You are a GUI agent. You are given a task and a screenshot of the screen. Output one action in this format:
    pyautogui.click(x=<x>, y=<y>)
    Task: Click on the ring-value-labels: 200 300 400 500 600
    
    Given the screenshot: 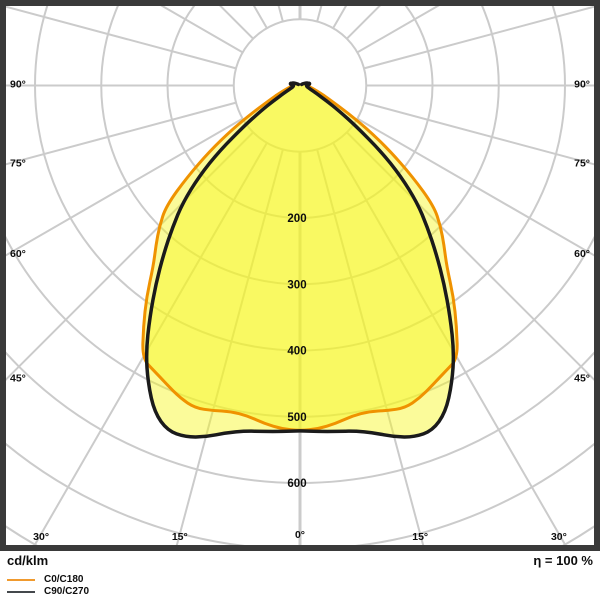 What is the action you would take?
    pyautogui.click(x=296, y=351)
    